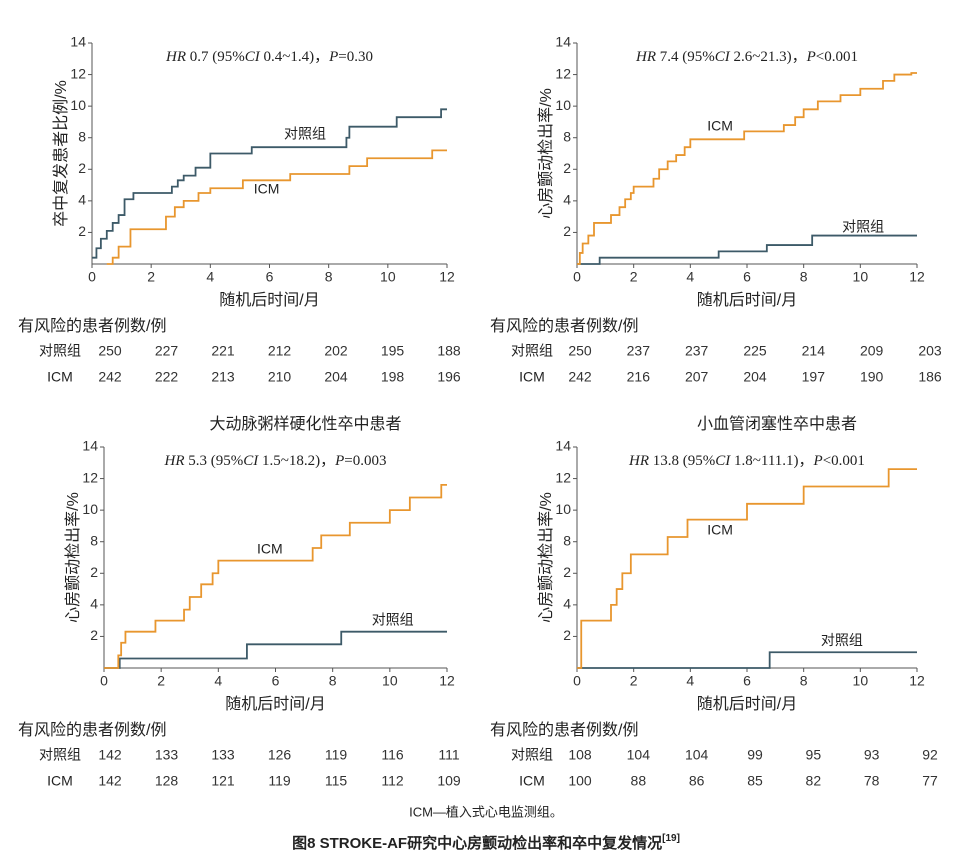  I want to click on risk-count: 209, so click(872, 351).